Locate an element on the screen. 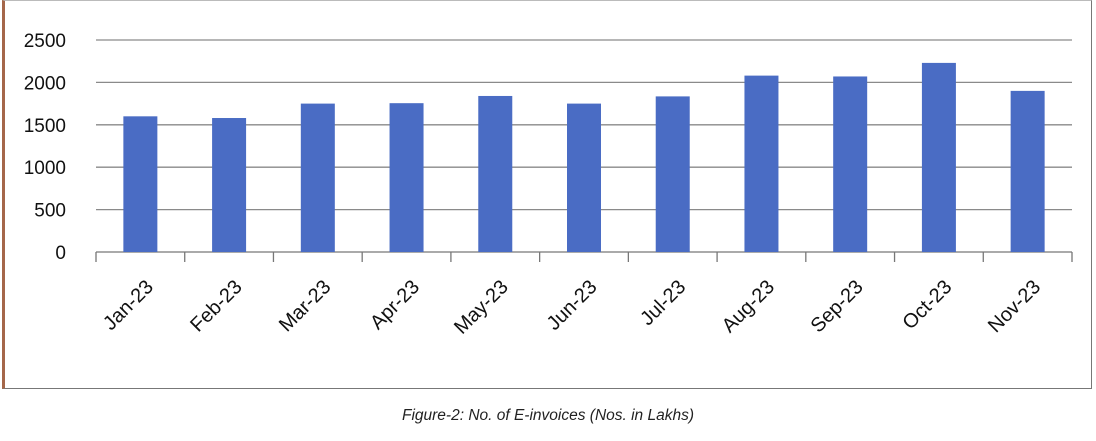 This screenshot has height=441, width=1096. x-tick-label: Sep-23 is located at coordinates (837, 306).